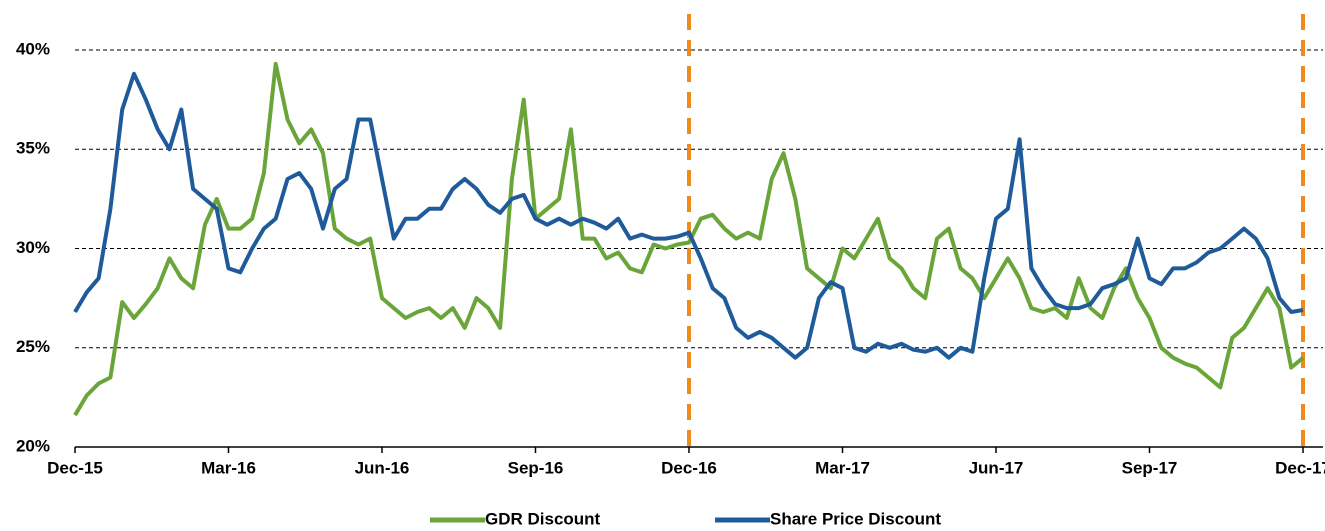 This screenshot has width=1325, height=531. I want to click on x-tick-label: Jun-17, so click(996, 467).